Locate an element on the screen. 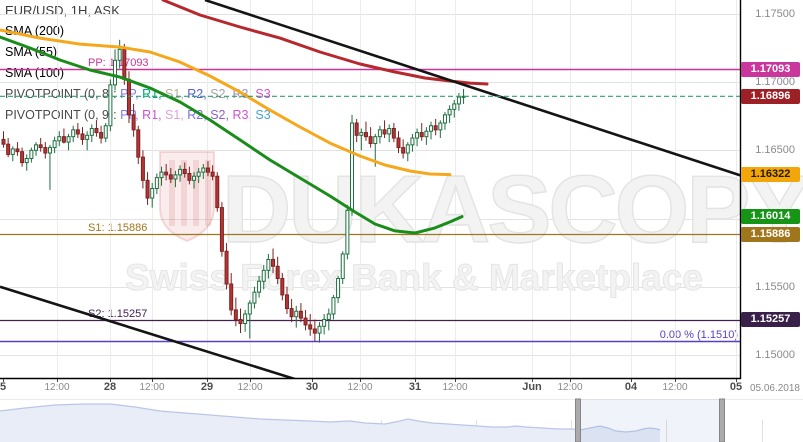 This screenshot has height=442, width=803. navigator-selection is located at coordinates (650, 420).